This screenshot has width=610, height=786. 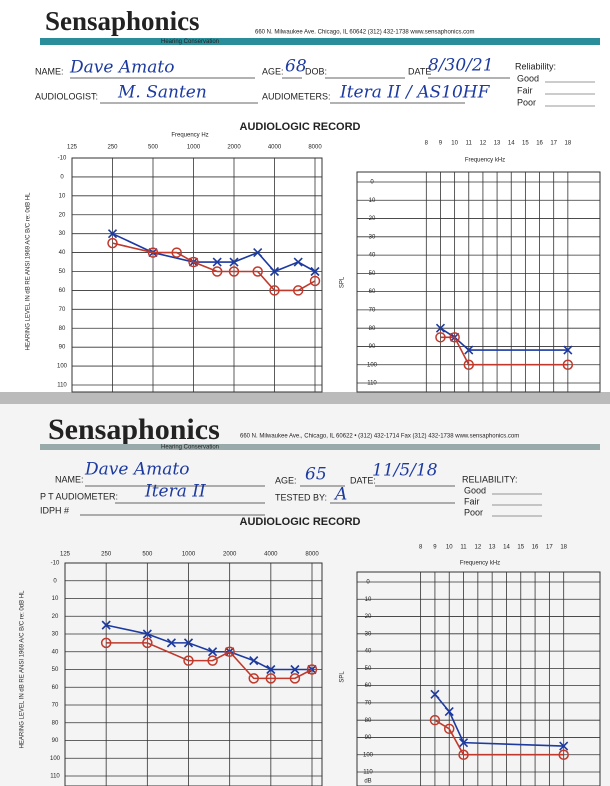 I want to click on x-tick-label: 13, so click(x=492, y=548).